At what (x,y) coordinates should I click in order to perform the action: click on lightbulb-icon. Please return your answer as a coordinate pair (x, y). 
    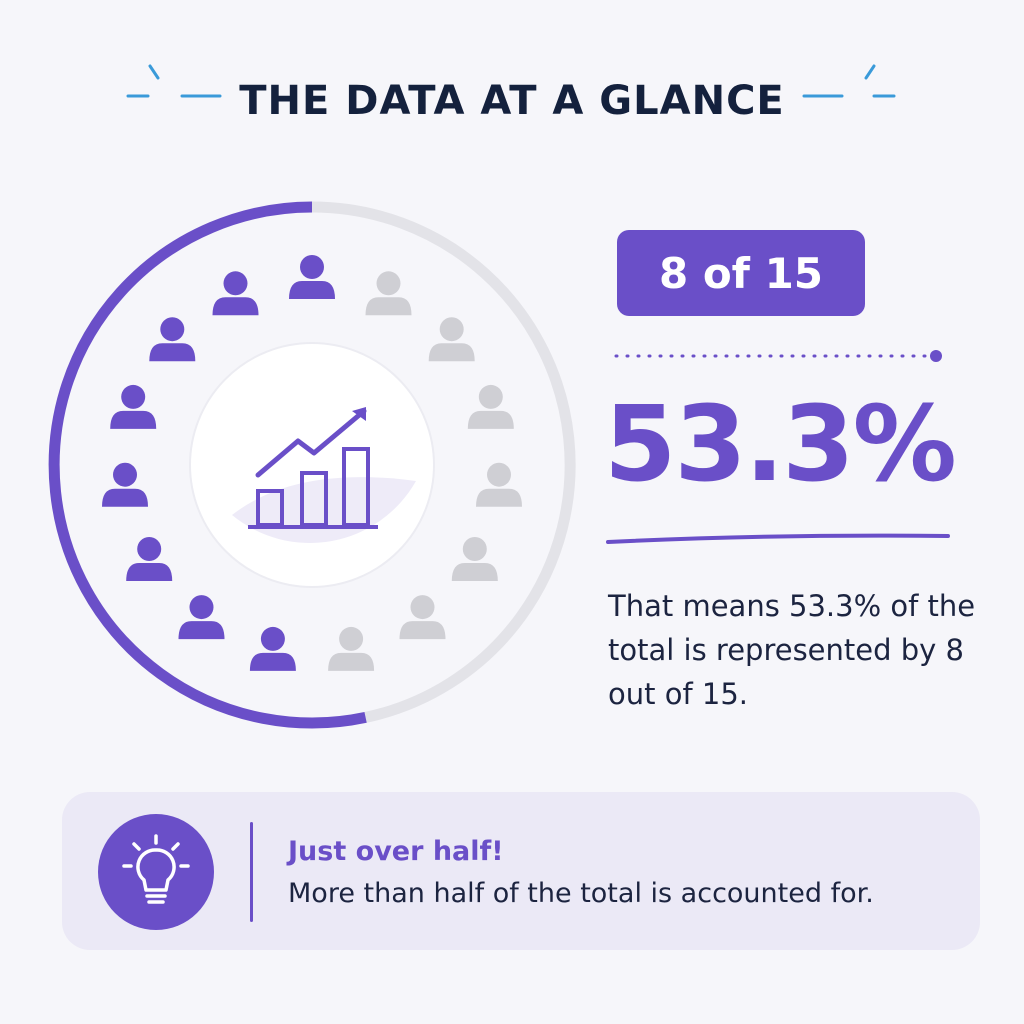
    Looking at the image, I should click on (156, 872).